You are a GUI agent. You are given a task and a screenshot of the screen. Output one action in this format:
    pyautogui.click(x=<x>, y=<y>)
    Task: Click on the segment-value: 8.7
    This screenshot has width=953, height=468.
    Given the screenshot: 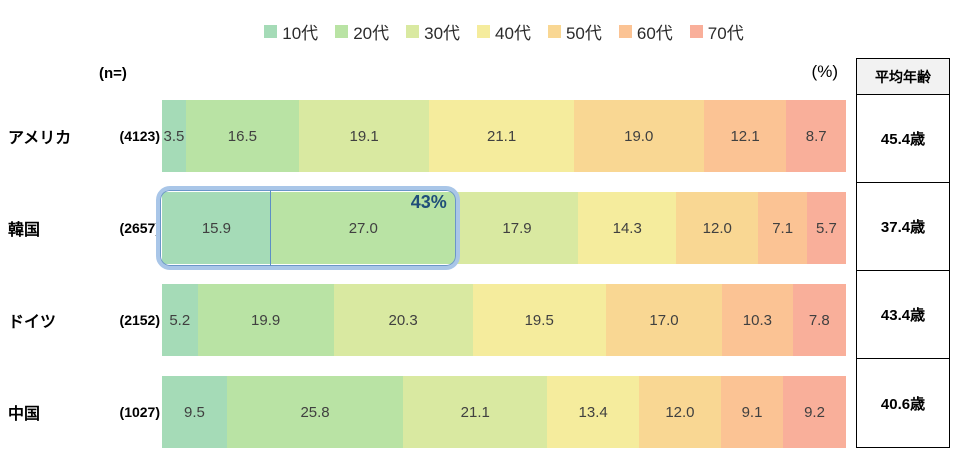 What is the action you would take?
    pyautogui.click(x=816, y=136)
    